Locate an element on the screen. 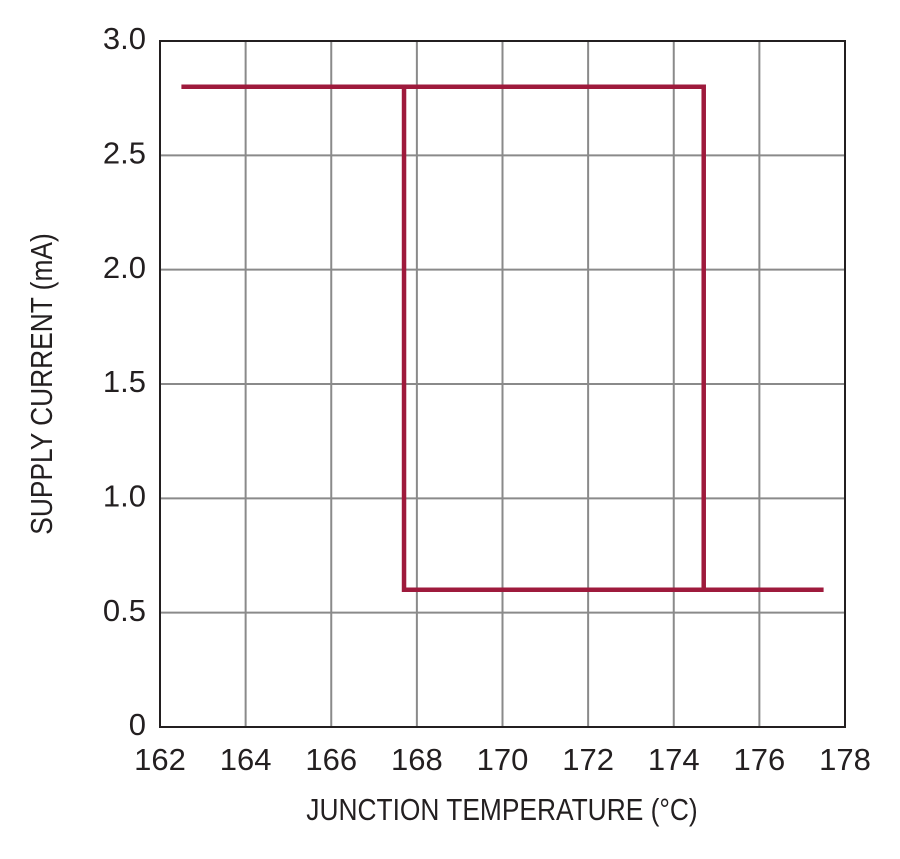 This screenshot has width=900, height=859. y-axis-label: SUPPLY CURRENT (mA) is located at coordinates (42, 383).